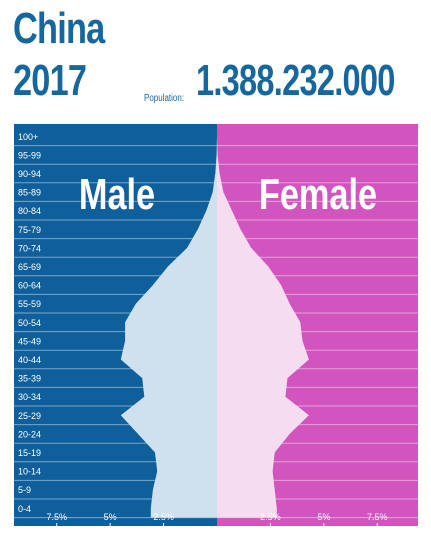  What do you see at coordinates (29, 211) in the screenshot?
I see `age-group-label: 80-84` at bounding box center [29, 211].